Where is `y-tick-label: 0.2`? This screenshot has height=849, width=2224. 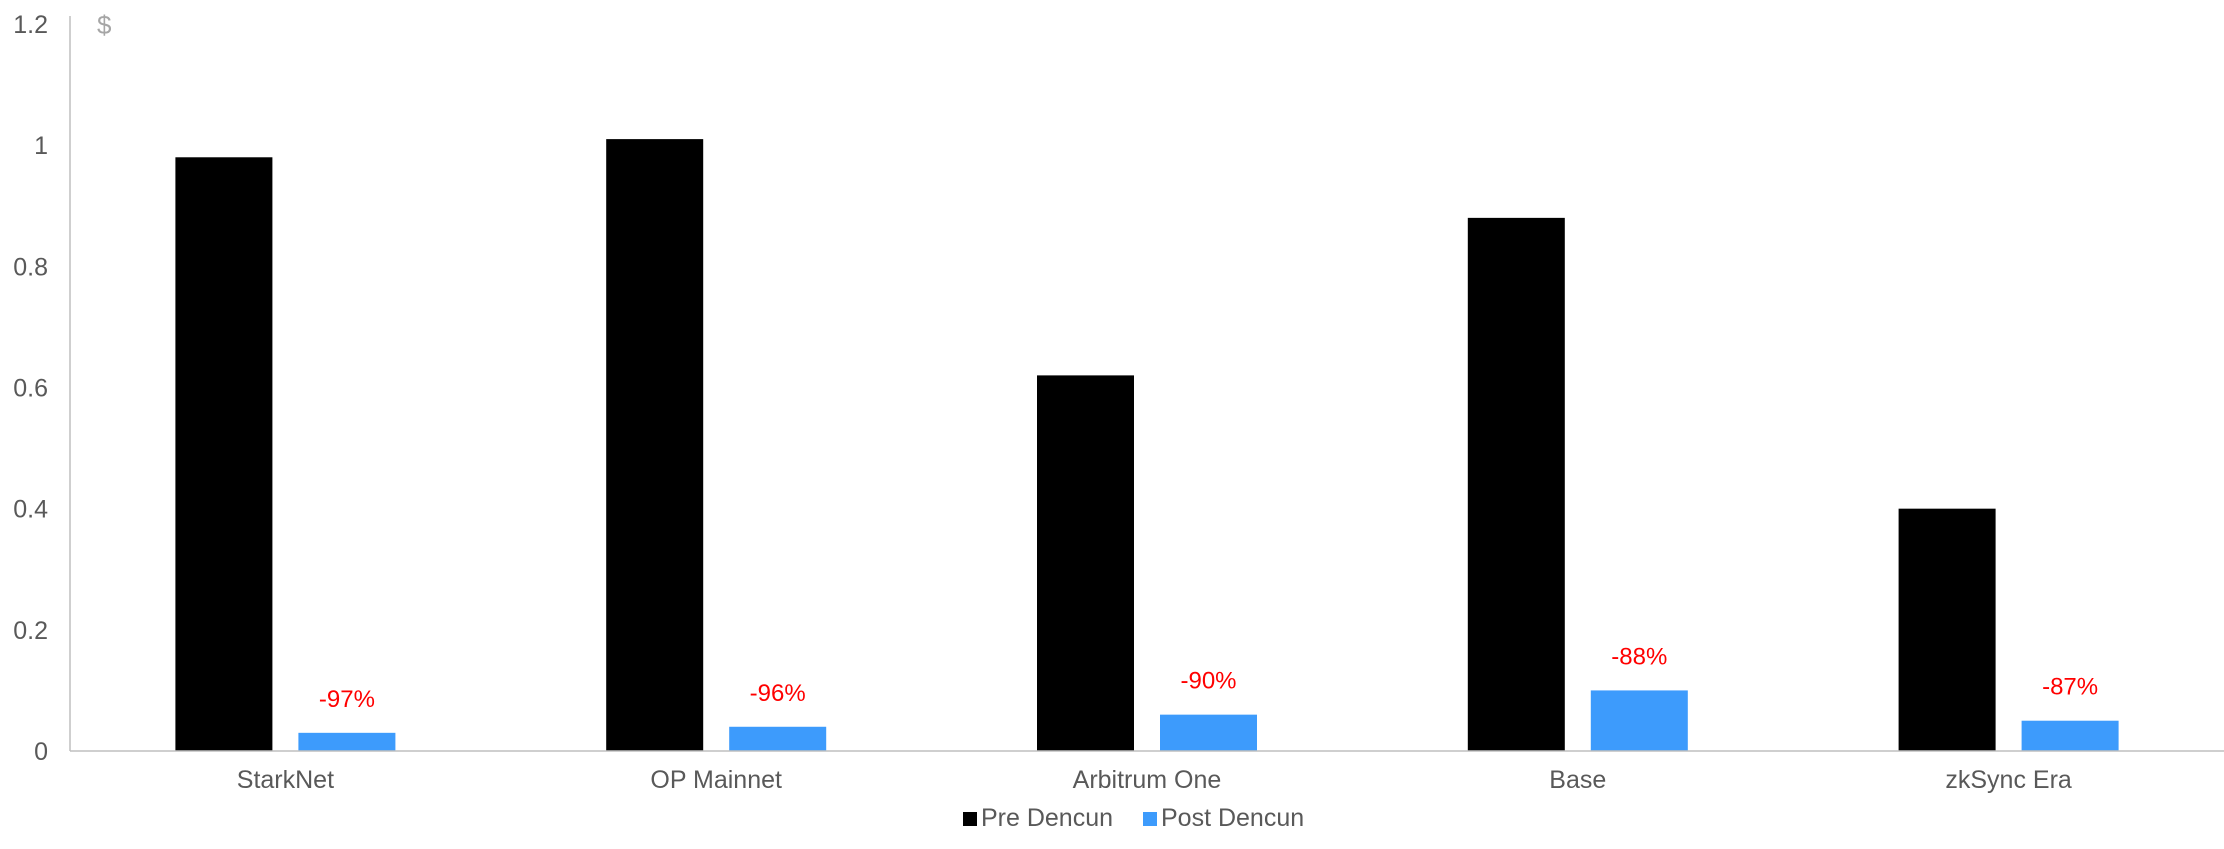
y-tick-label: 0.2 is located at coordinates (30, 631).